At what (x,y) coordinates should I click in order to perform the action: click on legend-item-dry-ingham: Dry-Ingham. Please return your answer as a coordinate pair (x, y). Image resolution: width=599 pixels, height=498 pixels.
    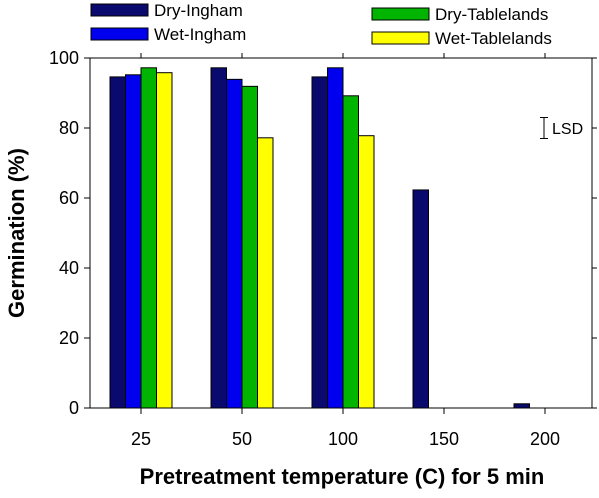
    Looking at the image, I should click on (166, 10).